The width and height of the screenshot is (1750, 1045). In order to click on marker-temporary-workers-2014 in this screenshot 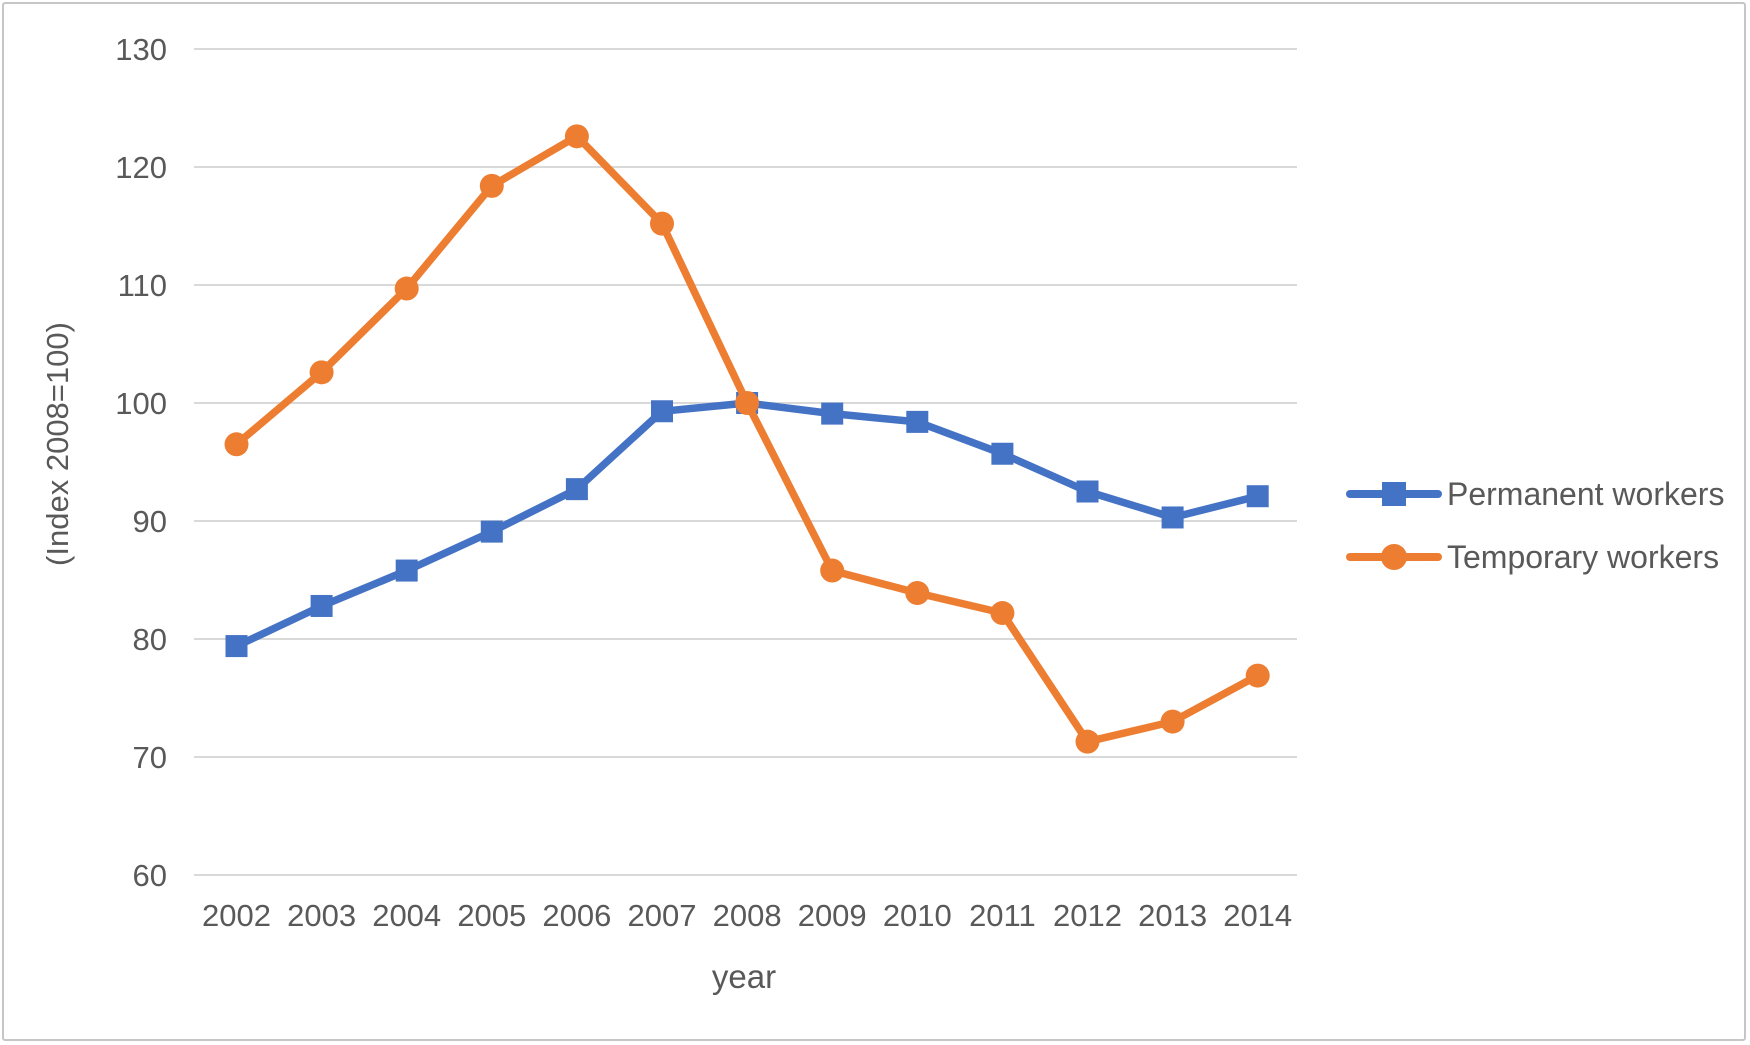, I will do `click(1257, 675)`.